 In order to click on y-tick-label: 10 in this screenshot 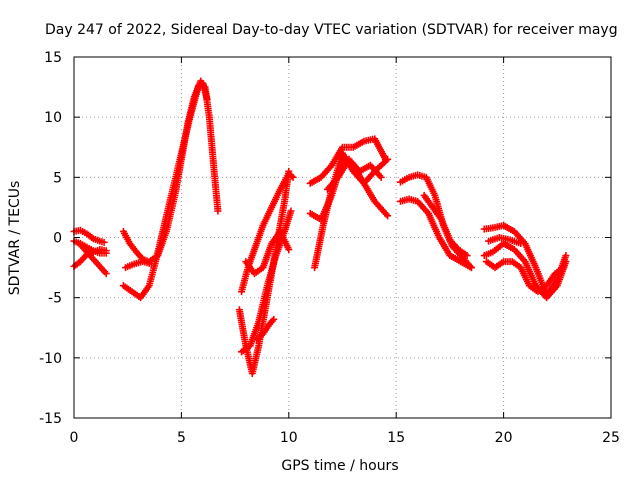, I will do `click(53, 118)`.